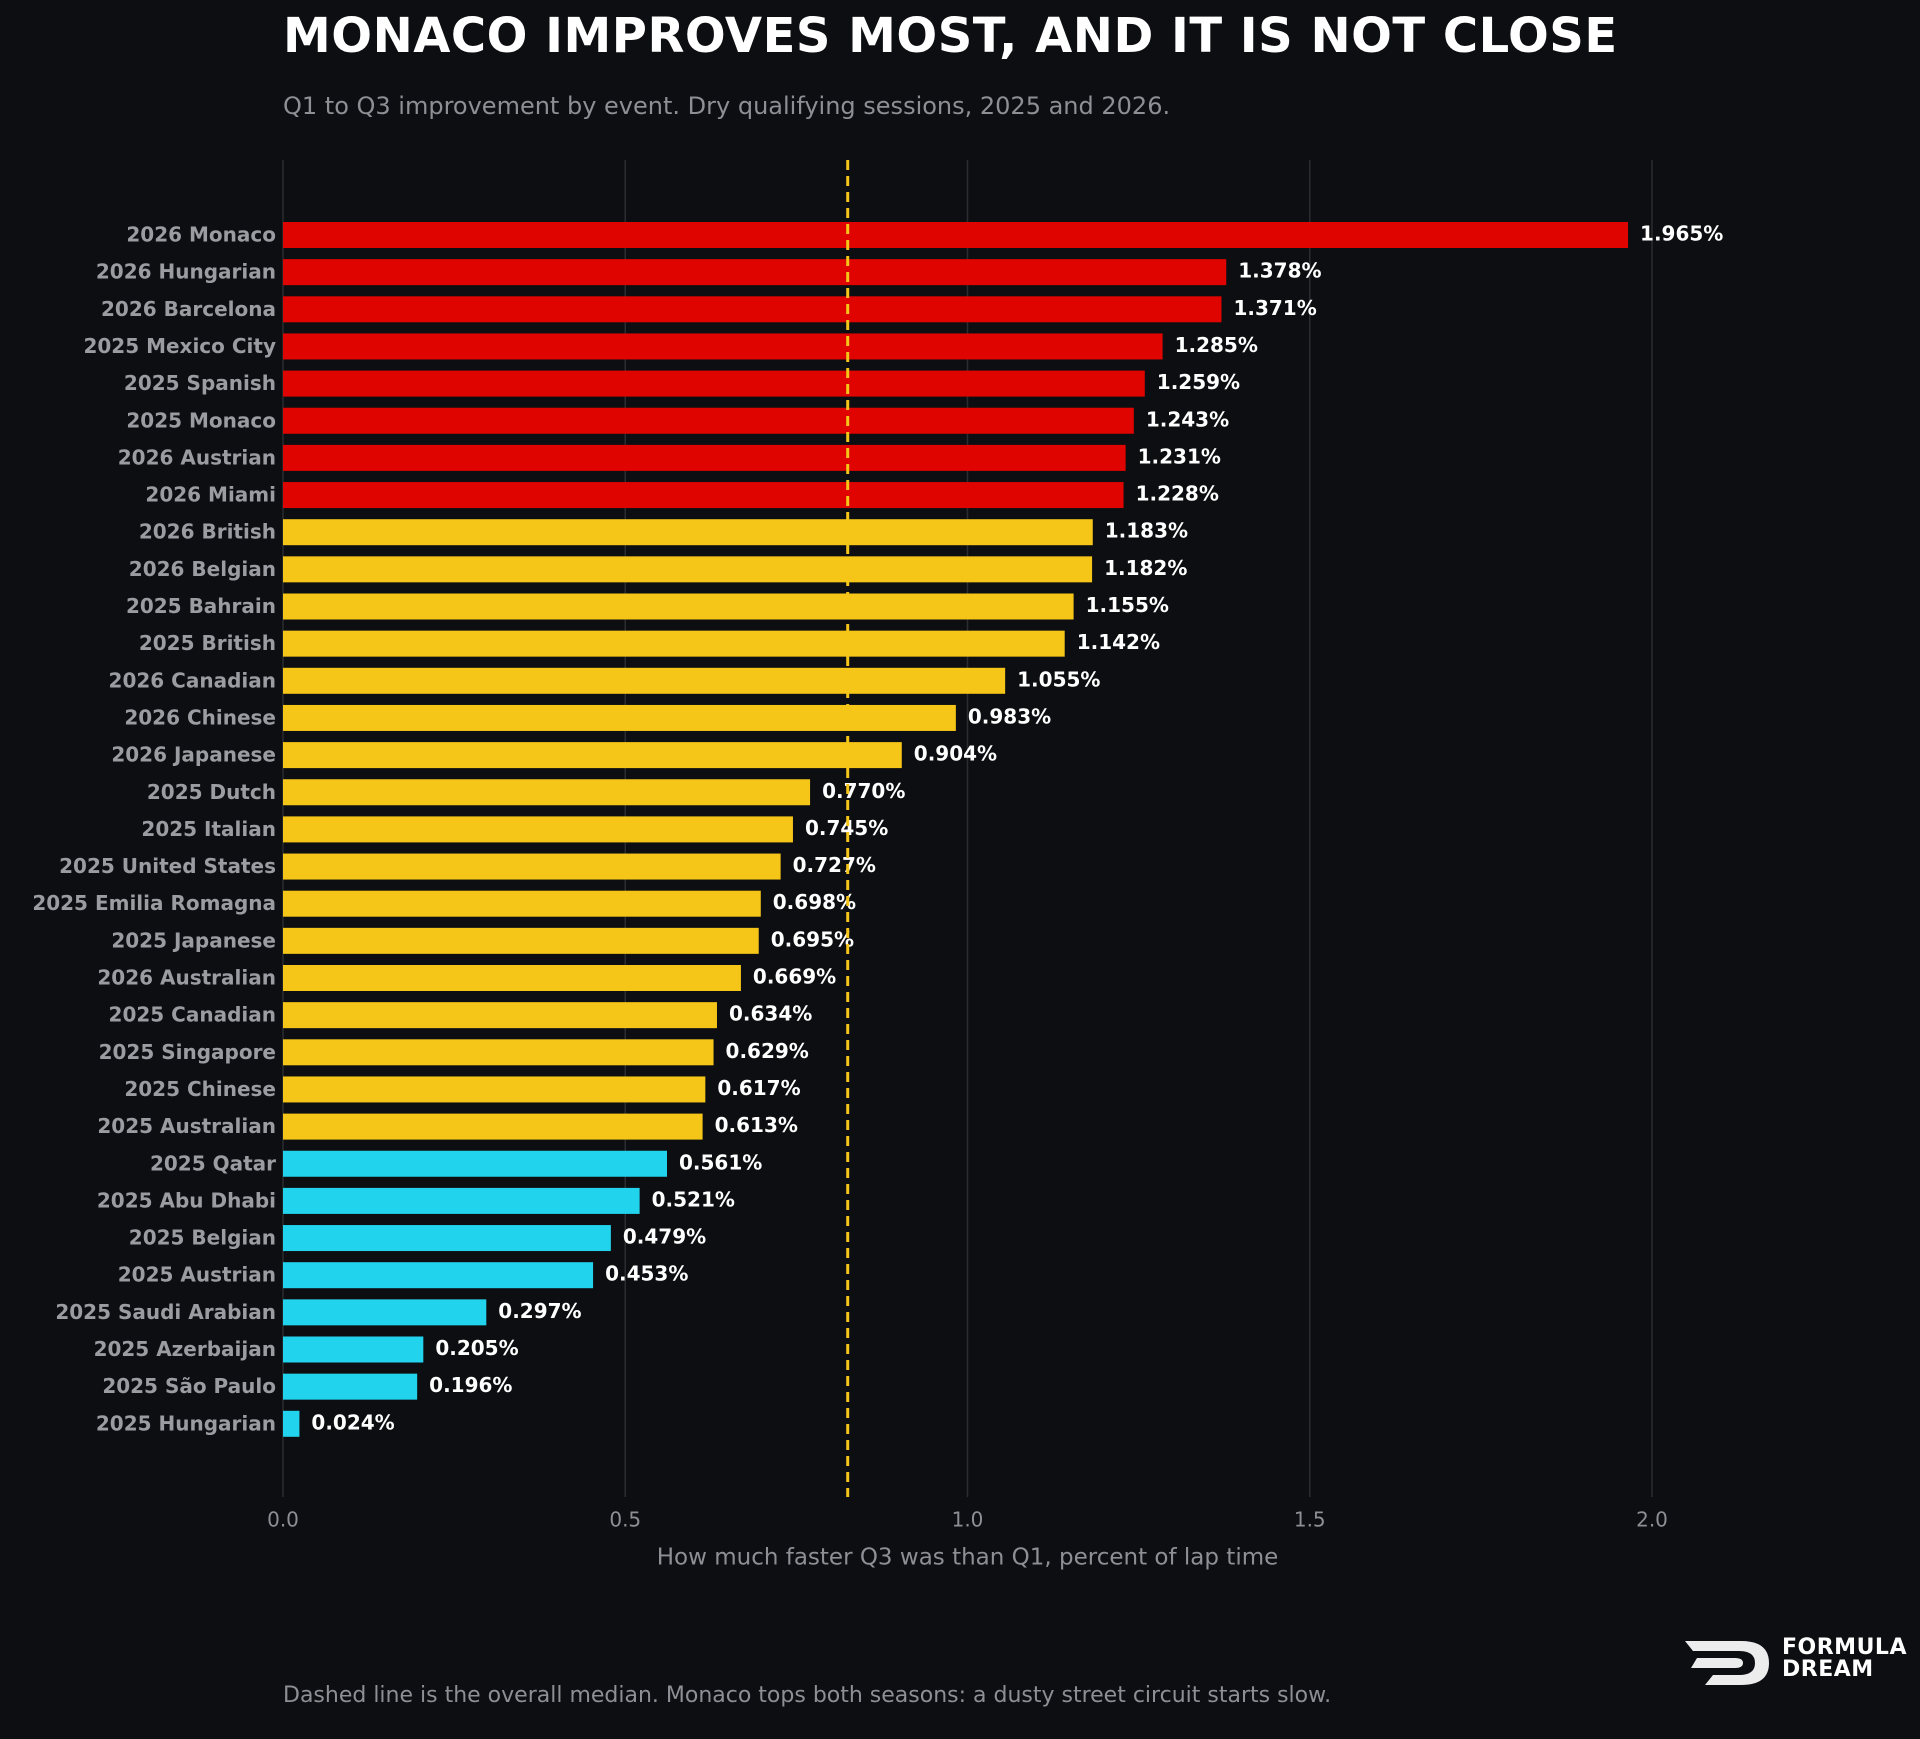 The width and height of the screenshot is (1920, 1739). I want to click on category-label: 2026 Miami, so click(210, 495).